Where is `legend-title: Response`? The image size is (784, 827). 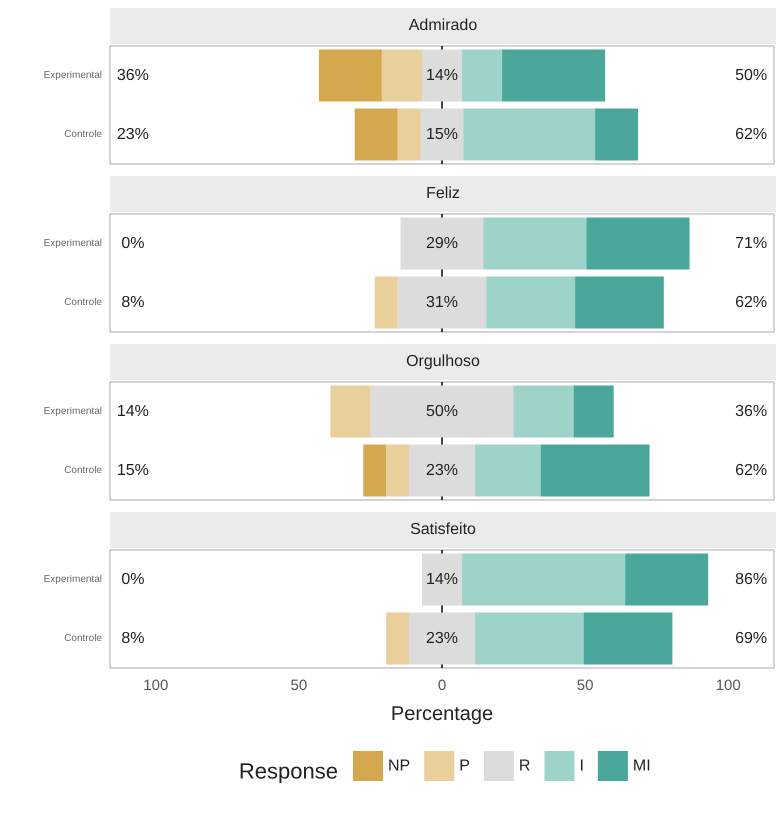 legend-title: Response is located at coordinates (288, 771).